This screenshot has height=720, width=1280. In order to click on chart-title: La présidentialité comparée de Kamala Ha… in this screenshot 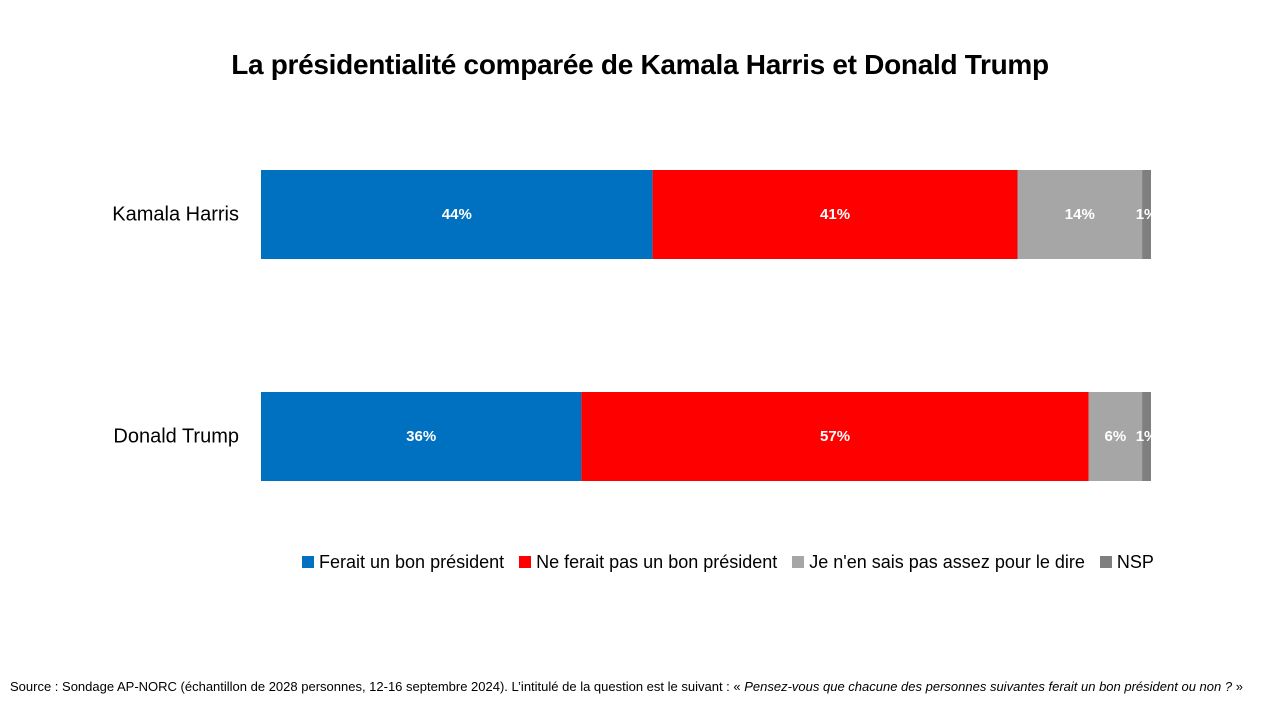, I will do `click(640, 64)`.